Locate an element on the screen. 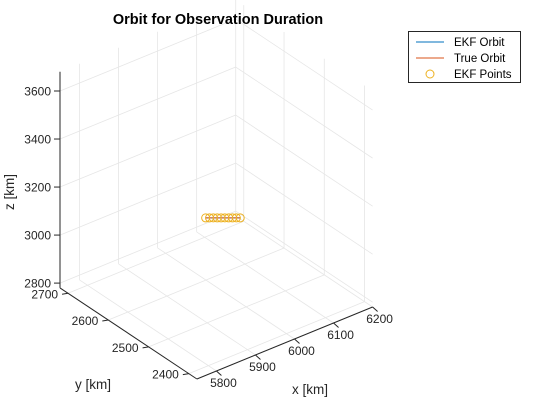 The image size is (560, 420). z-tick-label: 3000 is located at coordinates (37, 236).